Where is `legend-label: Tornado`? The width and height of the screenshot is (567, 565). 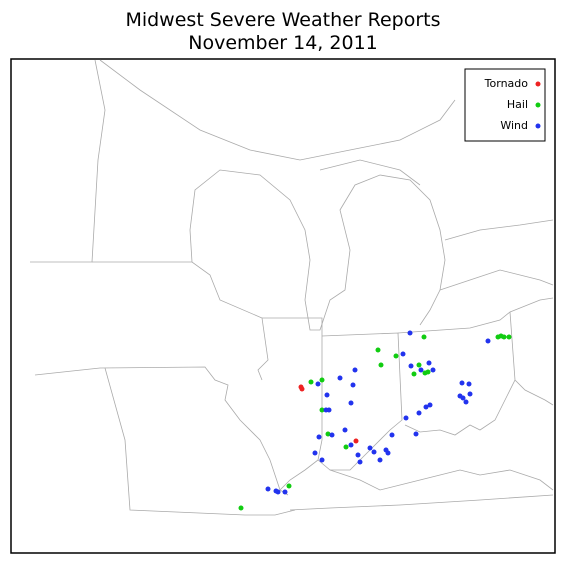 legend-label: Tornado is located at coordinates (506, 83).